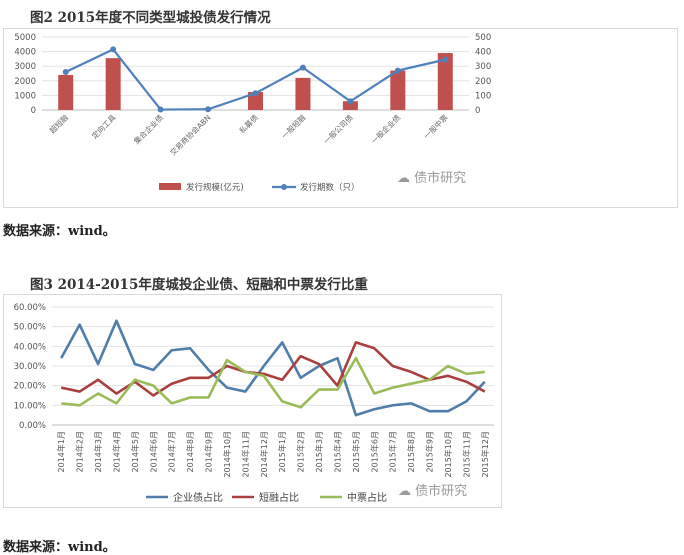  What do you see at coordinates (59, 547) in the screenshot?
I see `chart2-source: 数据来源：wind。` at bounding box center [59, 547].